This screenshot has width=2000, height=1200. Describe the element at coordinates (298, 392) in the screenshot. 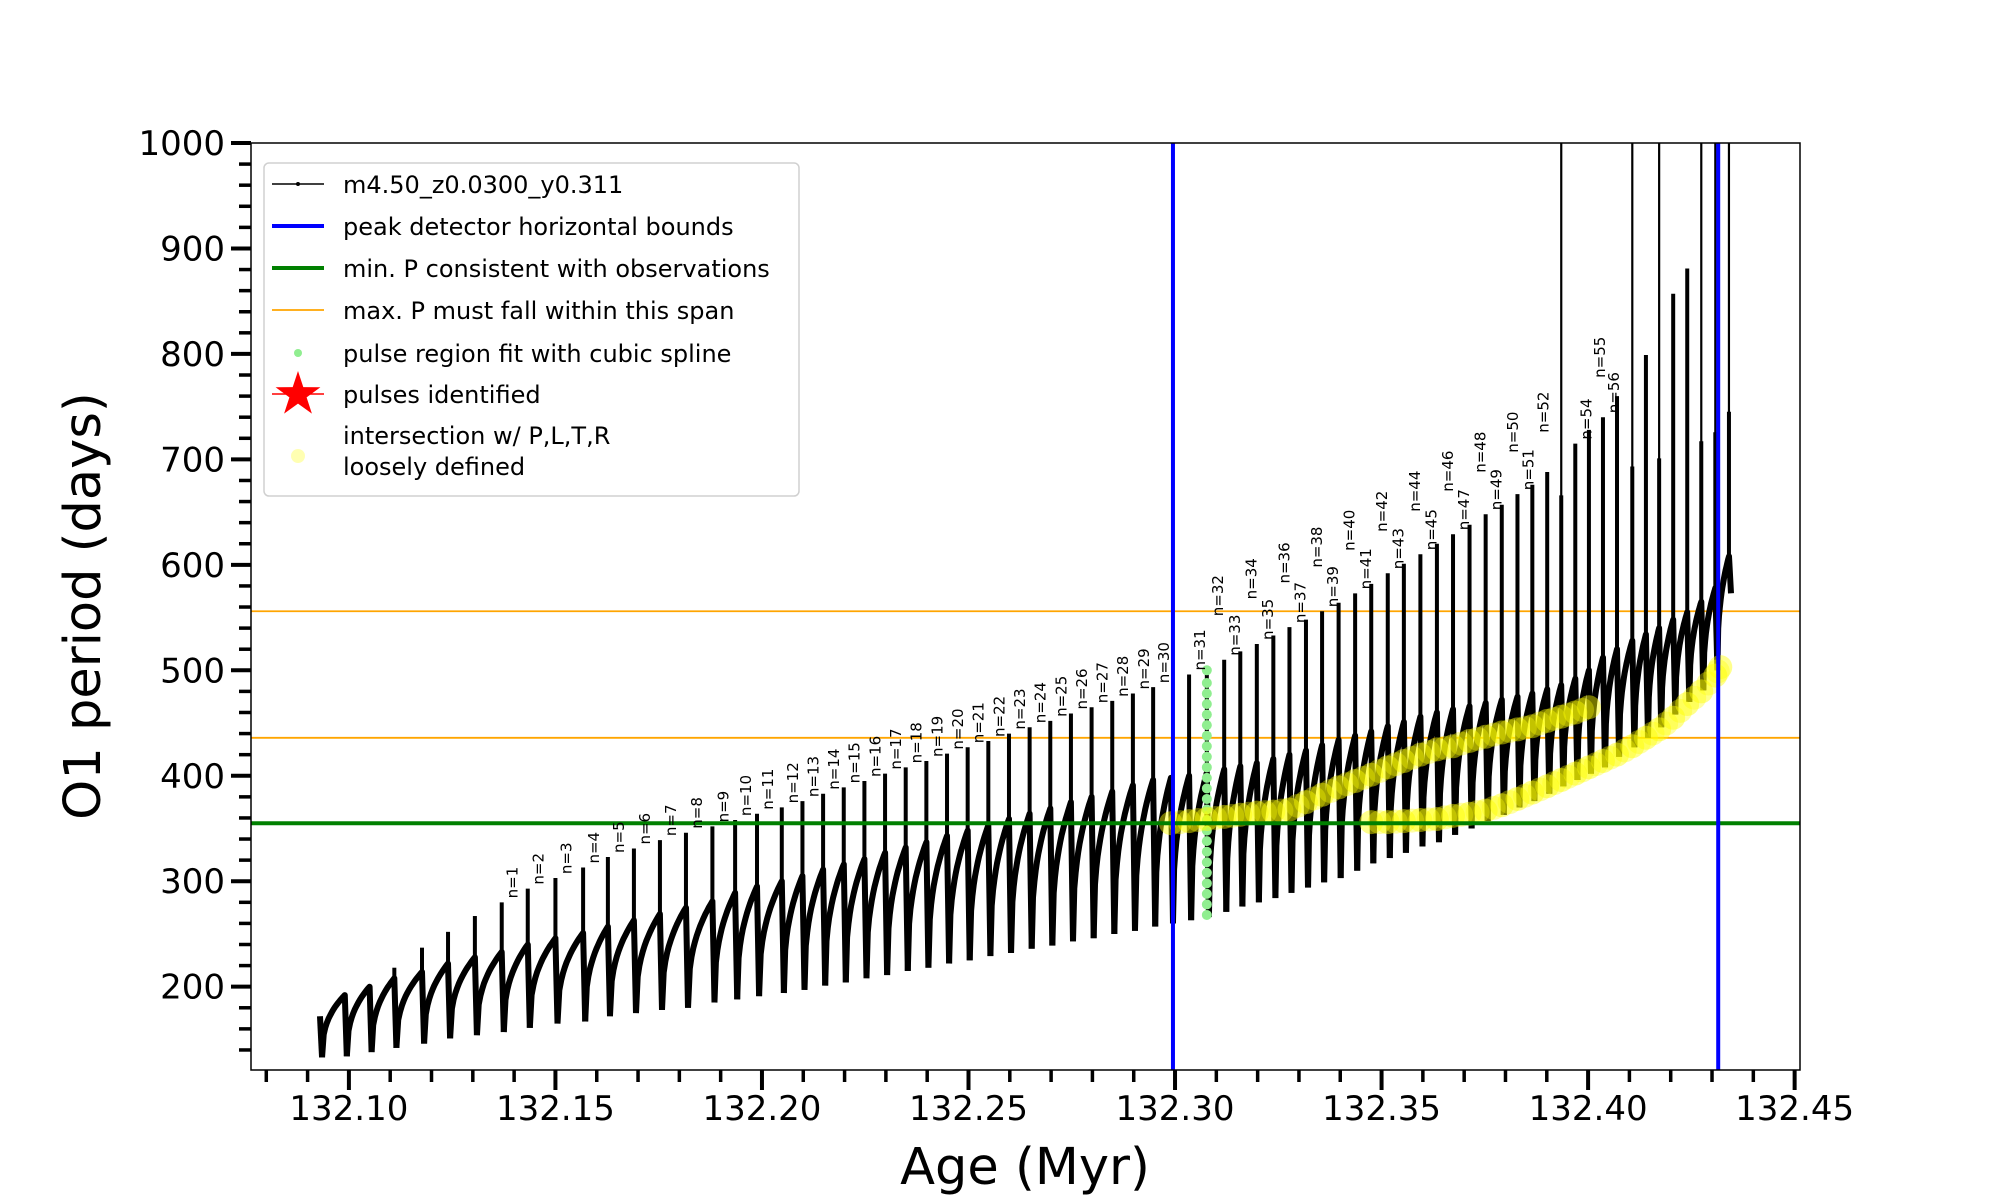

I see `star-icon` at that location.